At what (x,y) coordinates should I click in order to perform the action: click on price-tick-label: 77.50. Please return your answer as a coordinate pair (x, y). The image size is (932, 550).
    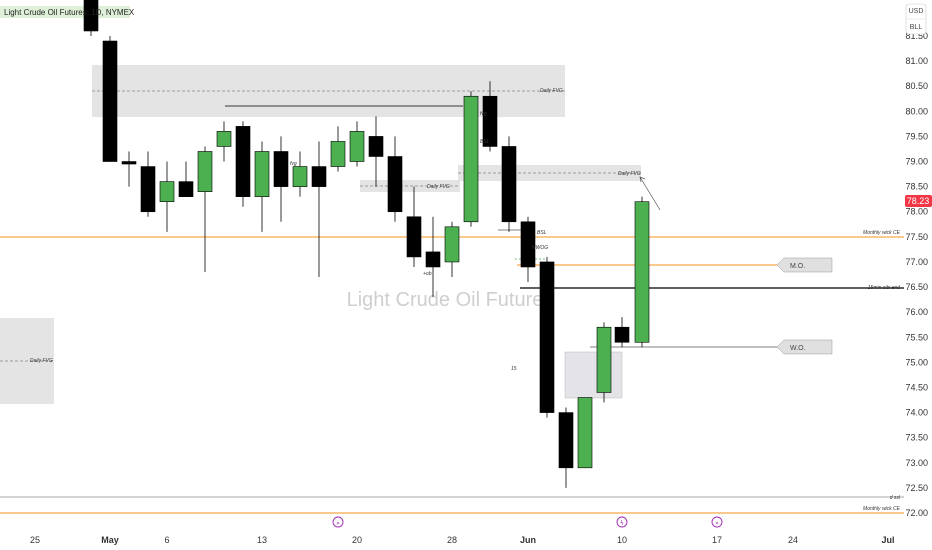
    Looking at the image, I should click on (916, 237).